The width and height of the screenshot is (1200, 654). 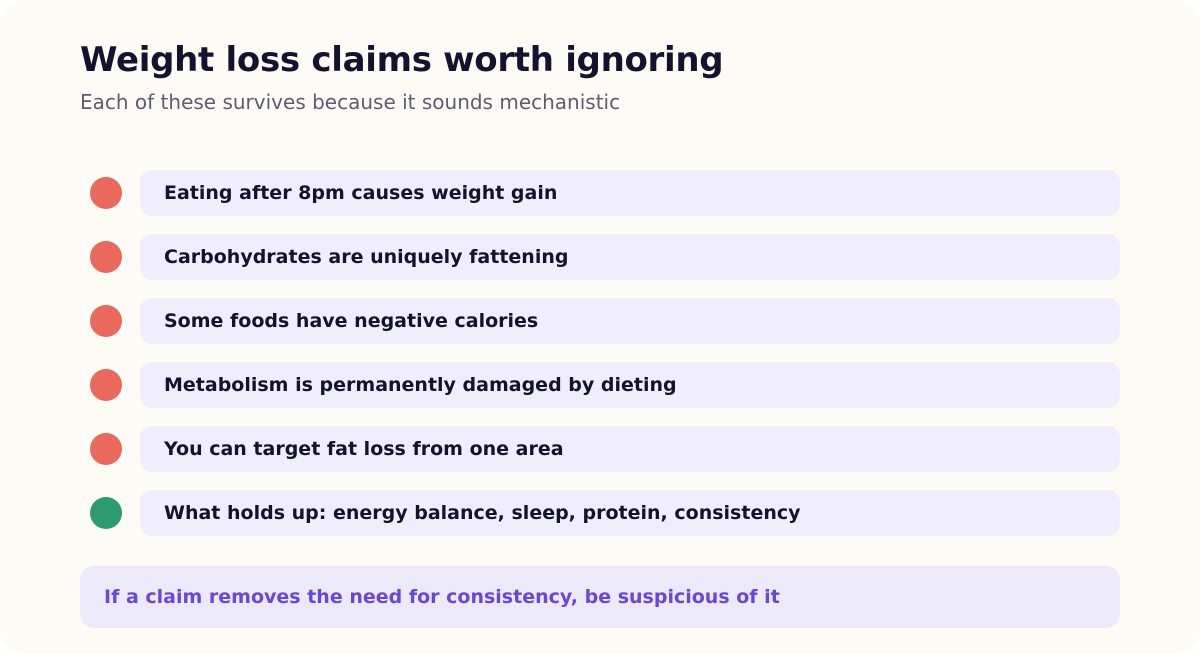 I want to click on list-item: You can target fat loss from one area, so click(x=600, y=449).